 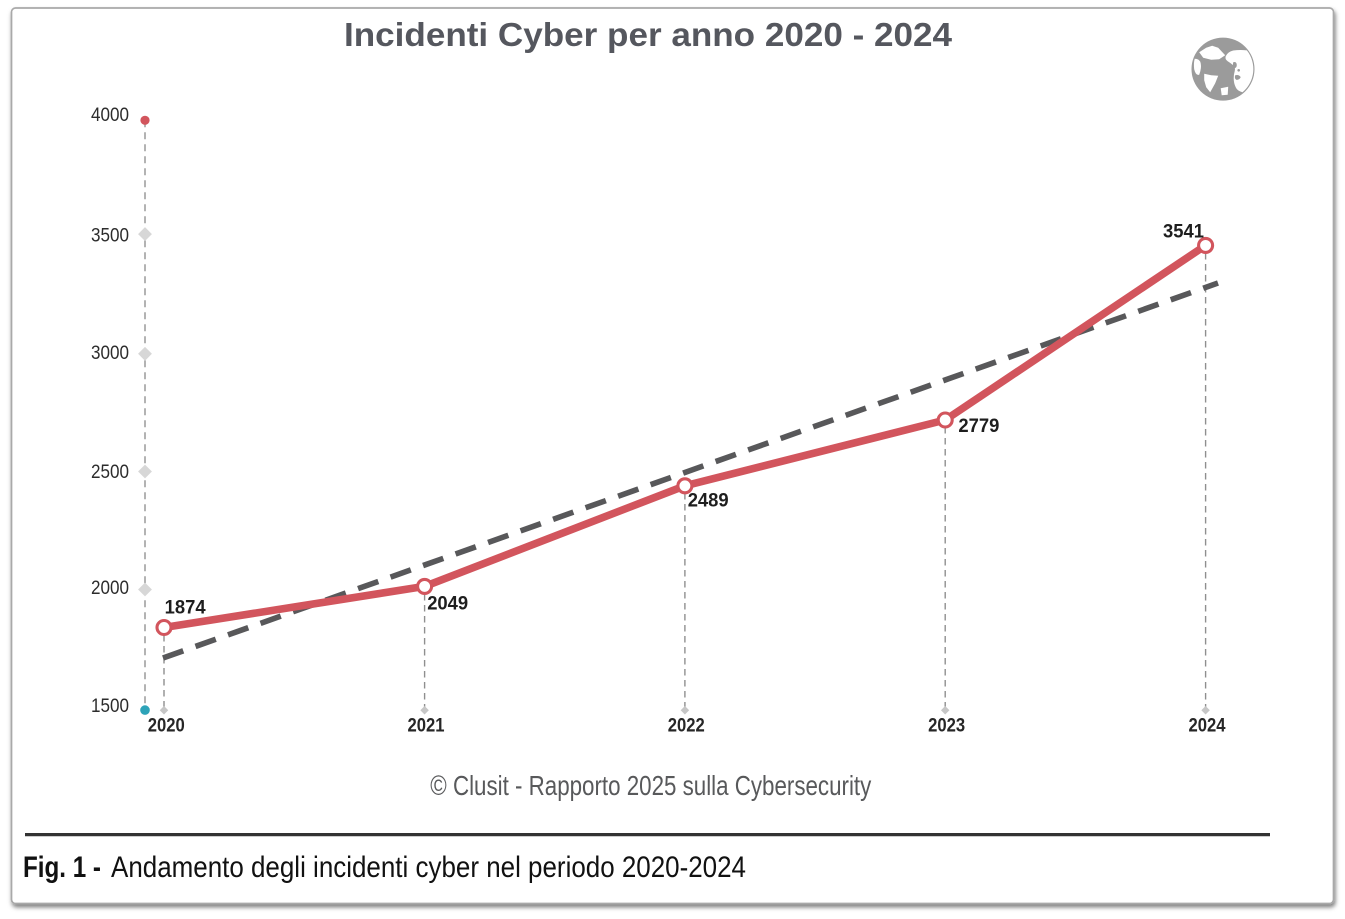 What do you see at coordinates (110, 353) in the screenshot?
I see `svg-text: 3000` at bounding box center [110, 353].